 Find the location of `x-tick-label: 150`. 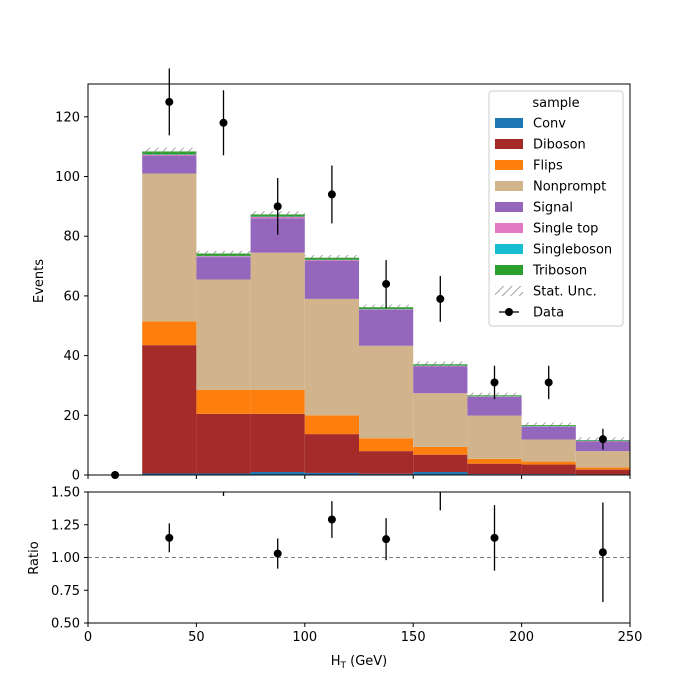

x-tick-label: 150 is located at coordinates (413, 637).